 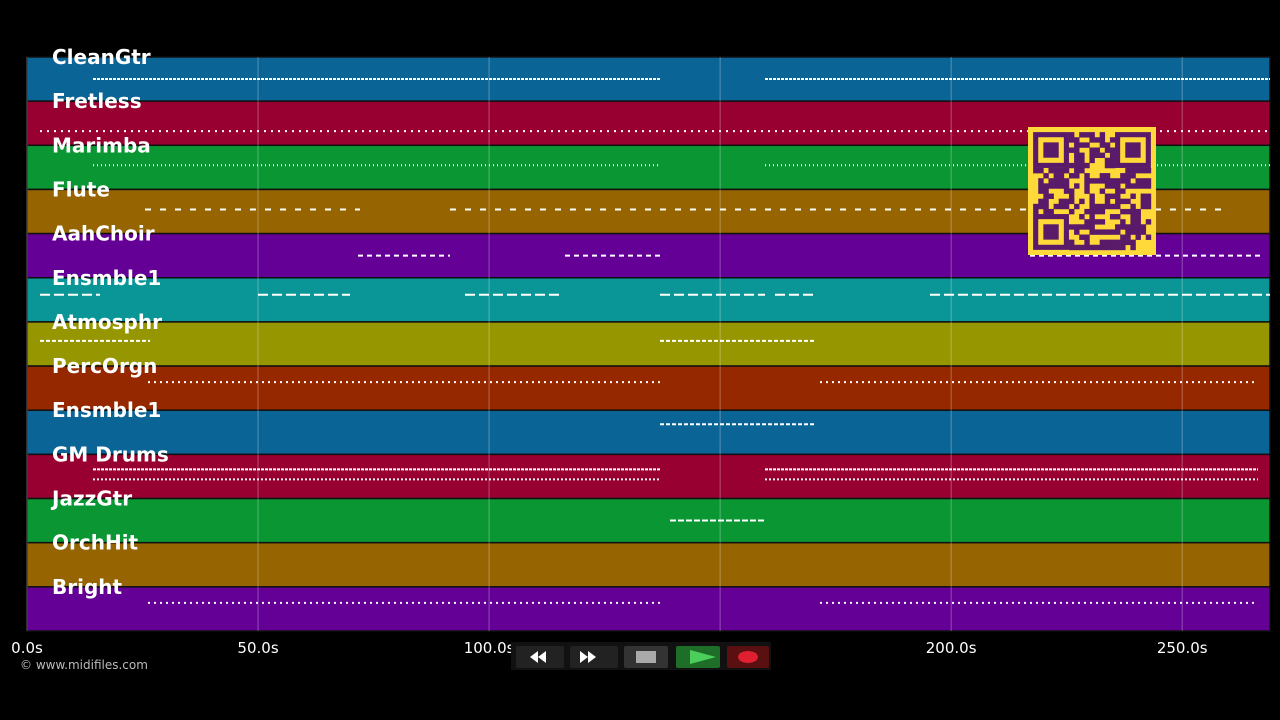 What do you see at coordinates (95, 543) in the screenshot?
I see `track-name: OrchHit` at bounding box center [95, 543].